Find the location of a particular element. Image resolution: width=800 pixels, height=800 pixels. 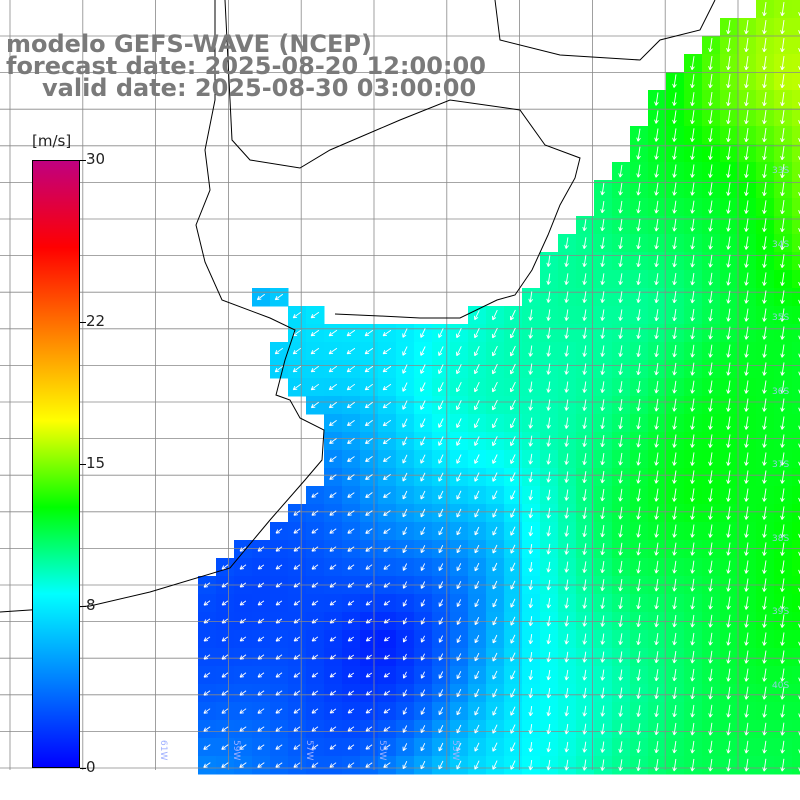

colorbar-tick-mark is located at coordinates (83, 768).